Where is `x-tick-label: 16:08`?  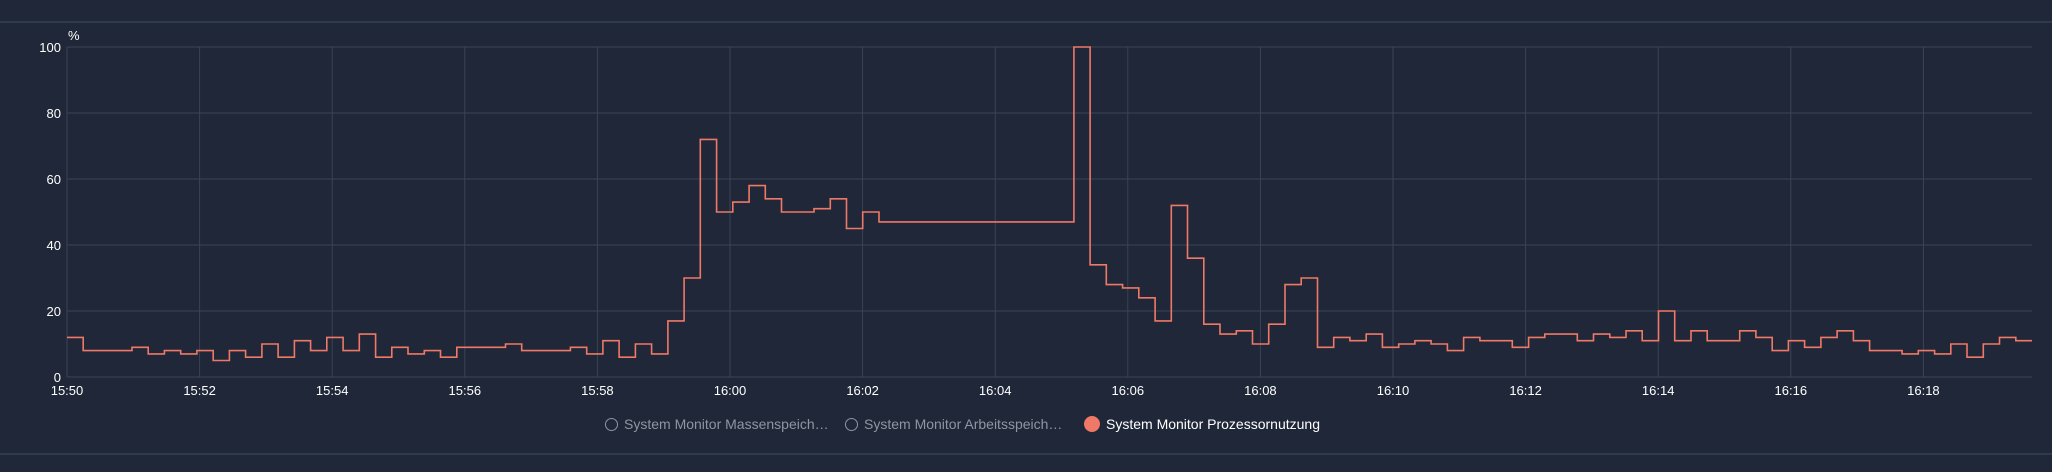
x-tick-label: 16:08 is located at coordinates (1260, 390).